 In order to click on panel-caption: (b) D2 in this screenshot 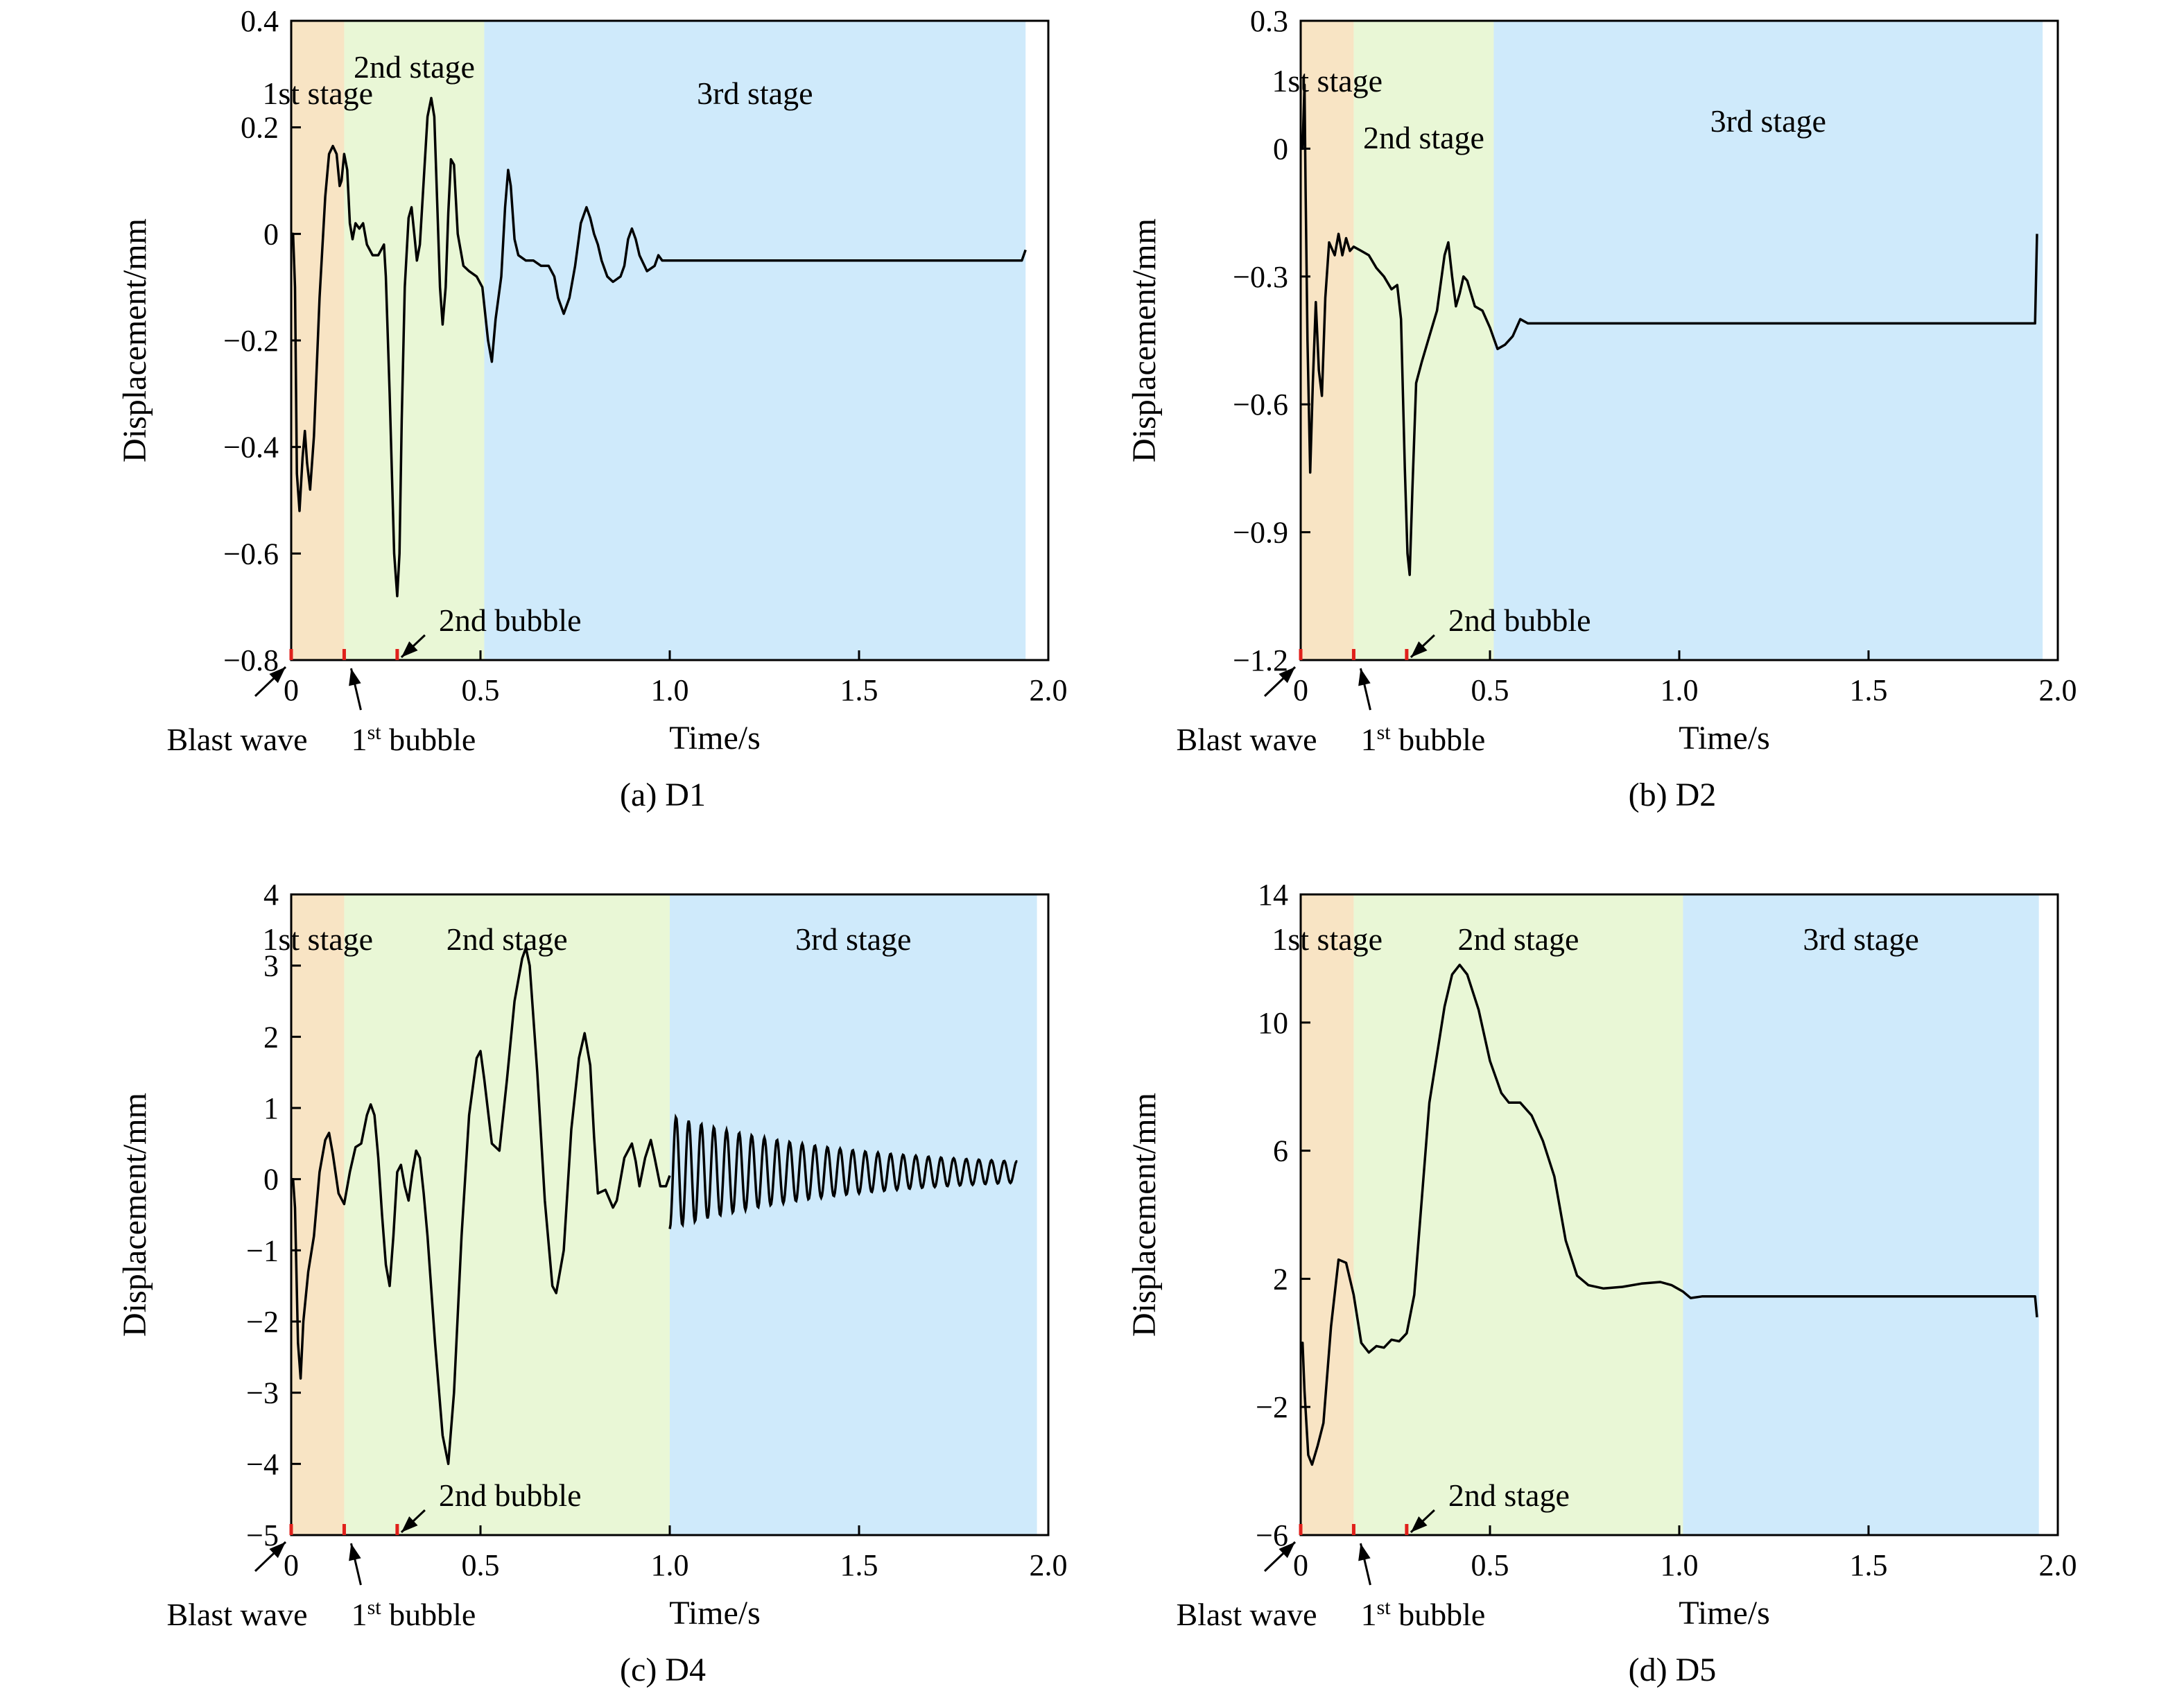, I will do `click(1673, 795)`.